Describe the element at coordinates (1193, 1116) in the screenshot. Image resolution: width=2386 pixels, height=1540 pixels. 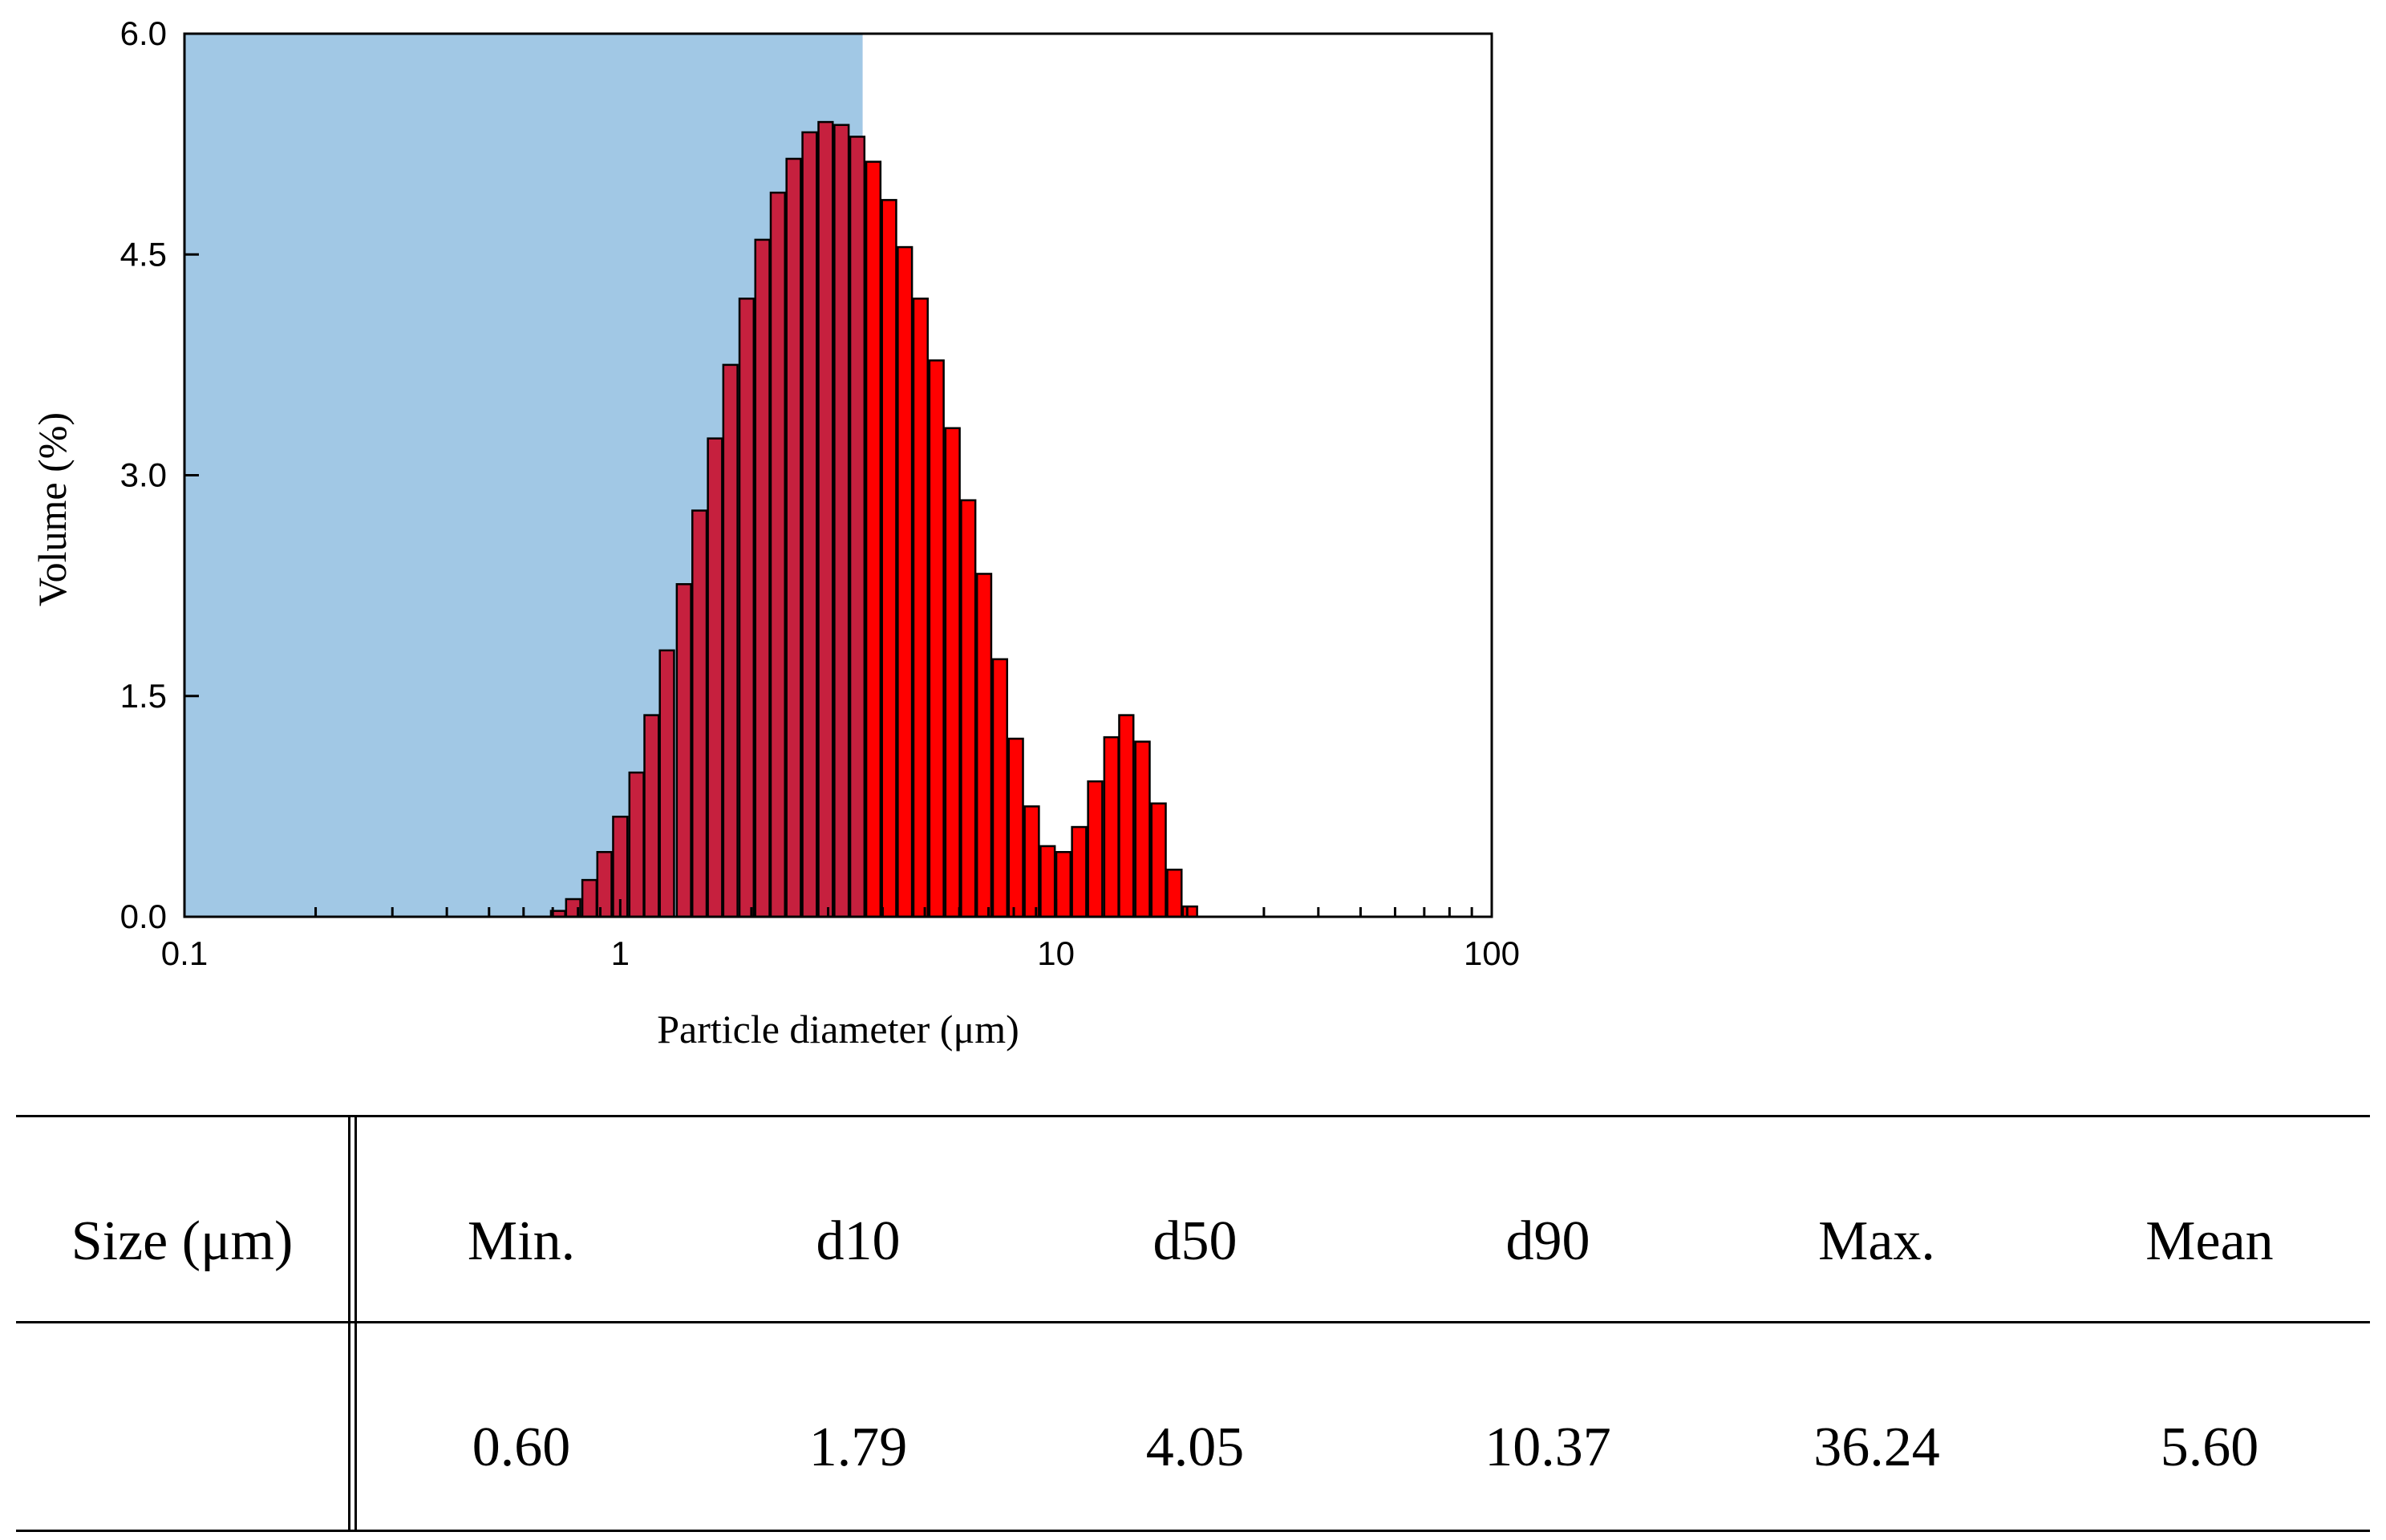
I see `table-top-rule` at that location.